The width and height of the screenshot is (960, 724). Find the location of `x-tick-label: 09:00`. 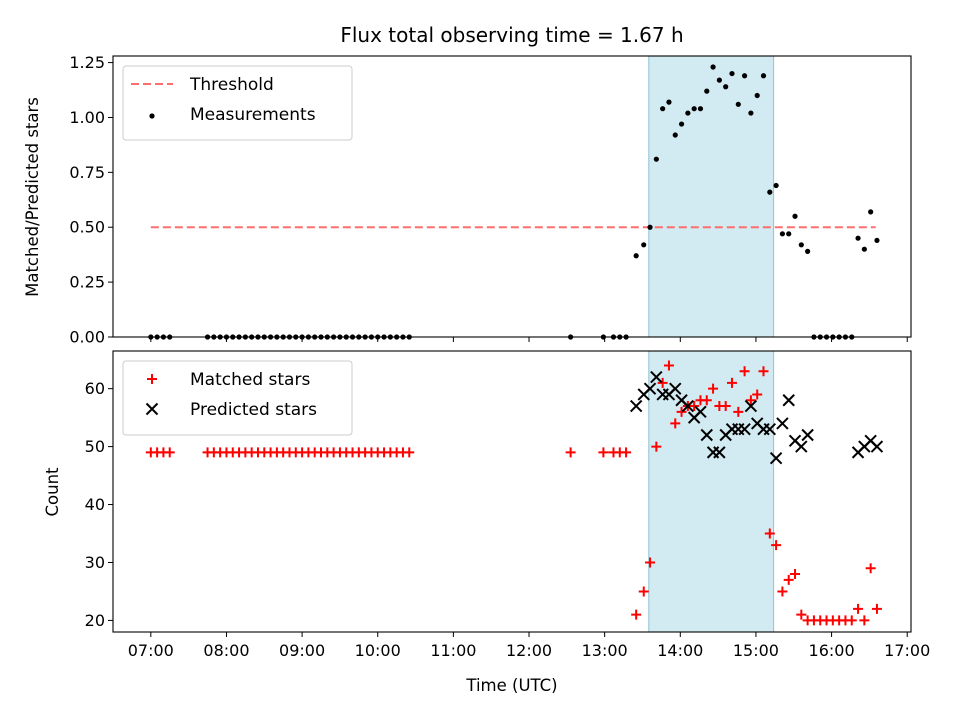

x-tick-label: 09:00 is located at coordinates (302, 650).